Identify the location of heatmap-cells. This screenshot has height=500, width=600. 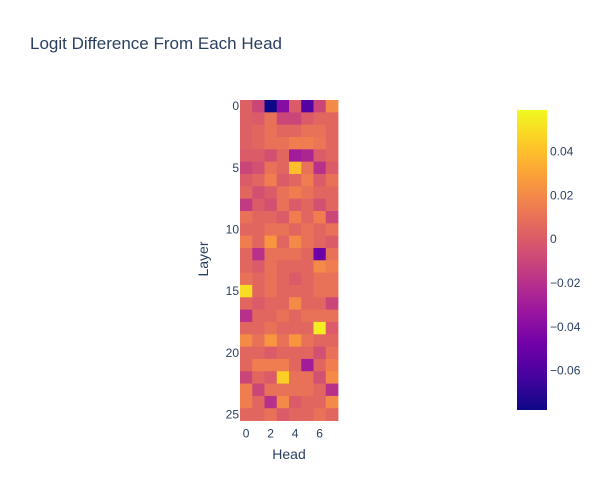
(289, 260).